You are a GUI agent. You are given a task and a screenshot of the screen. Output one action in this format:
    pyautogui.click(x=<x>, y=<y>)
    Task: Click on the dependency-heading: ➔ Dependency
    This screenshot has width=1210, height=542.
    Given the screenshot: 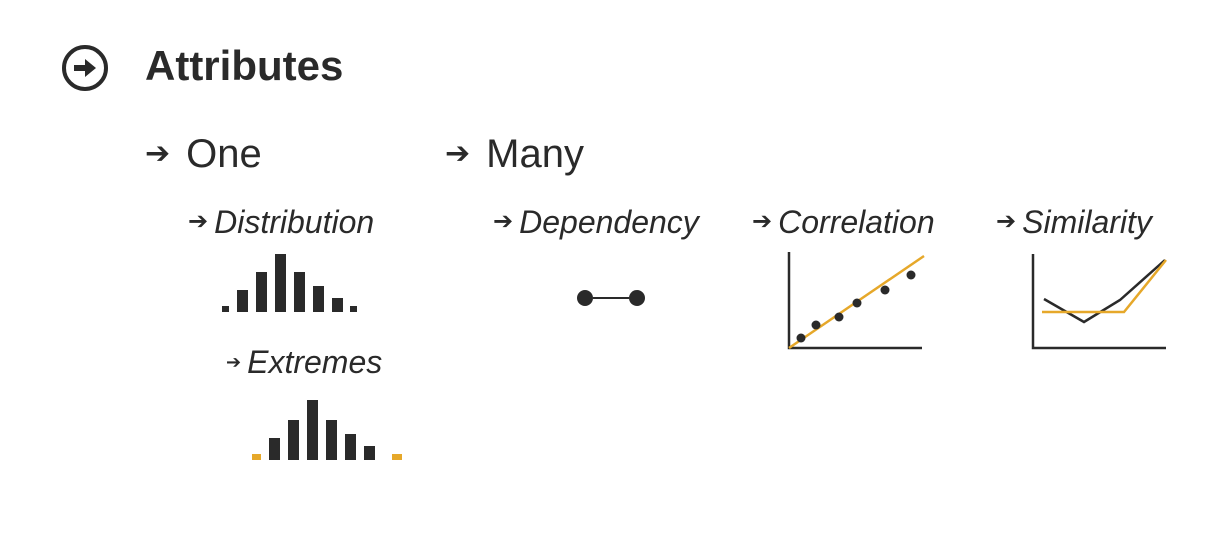 What is the action you would take?
    pyautogui.click(x=596, y=222)
    